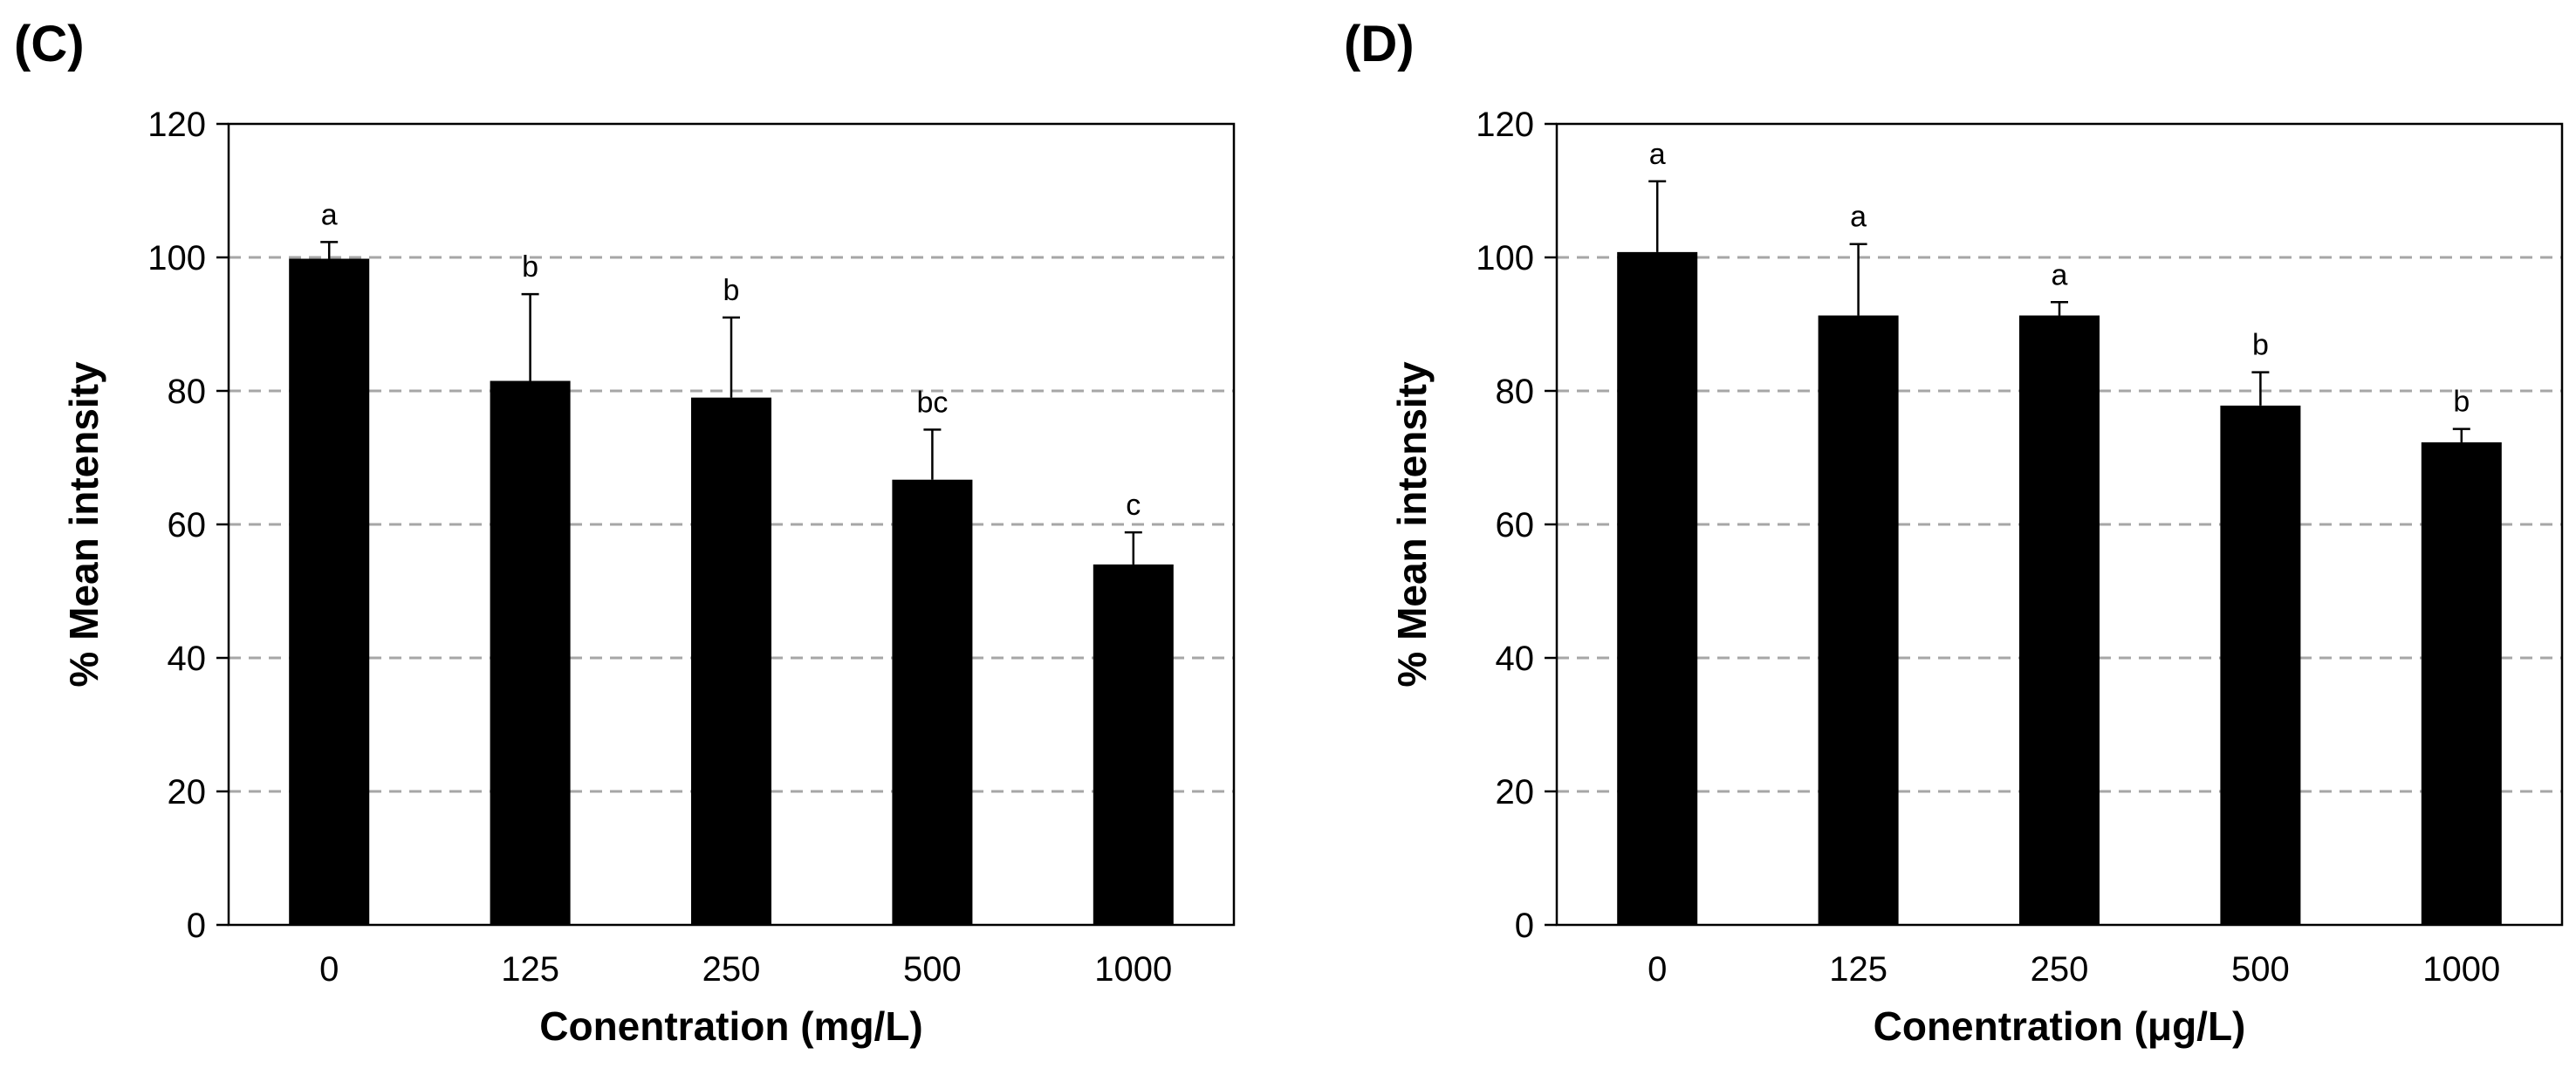 The width and height of the screenshot is (2576, 1068). What do you see at coordinates (50, 44) in the screenshot?
I see `panel-label: (C)` at bounding box center [50, 44].